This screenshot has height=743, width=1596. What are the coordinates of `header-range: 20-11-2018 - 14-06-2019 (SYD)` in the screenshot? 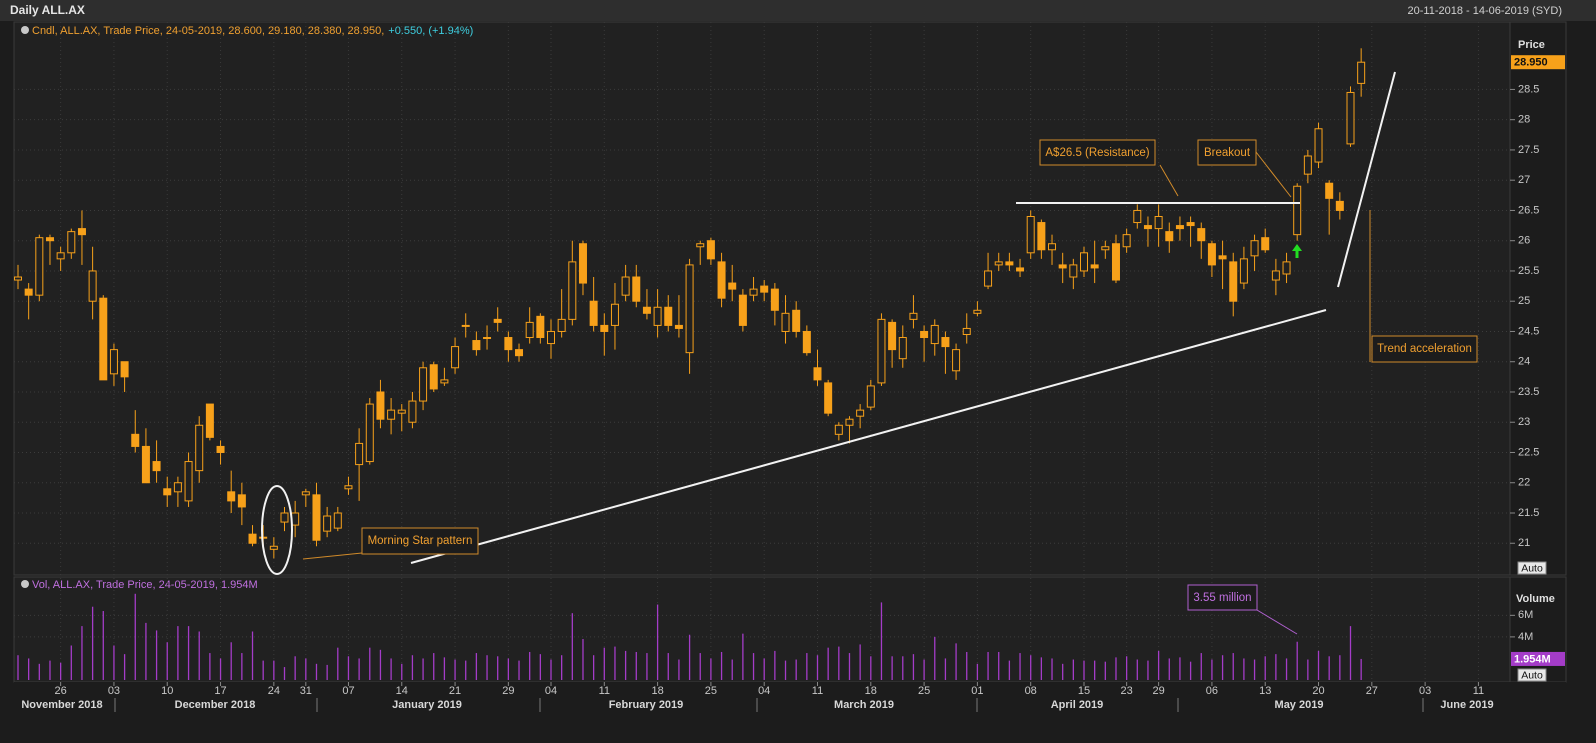 It's located at (1485, 11).